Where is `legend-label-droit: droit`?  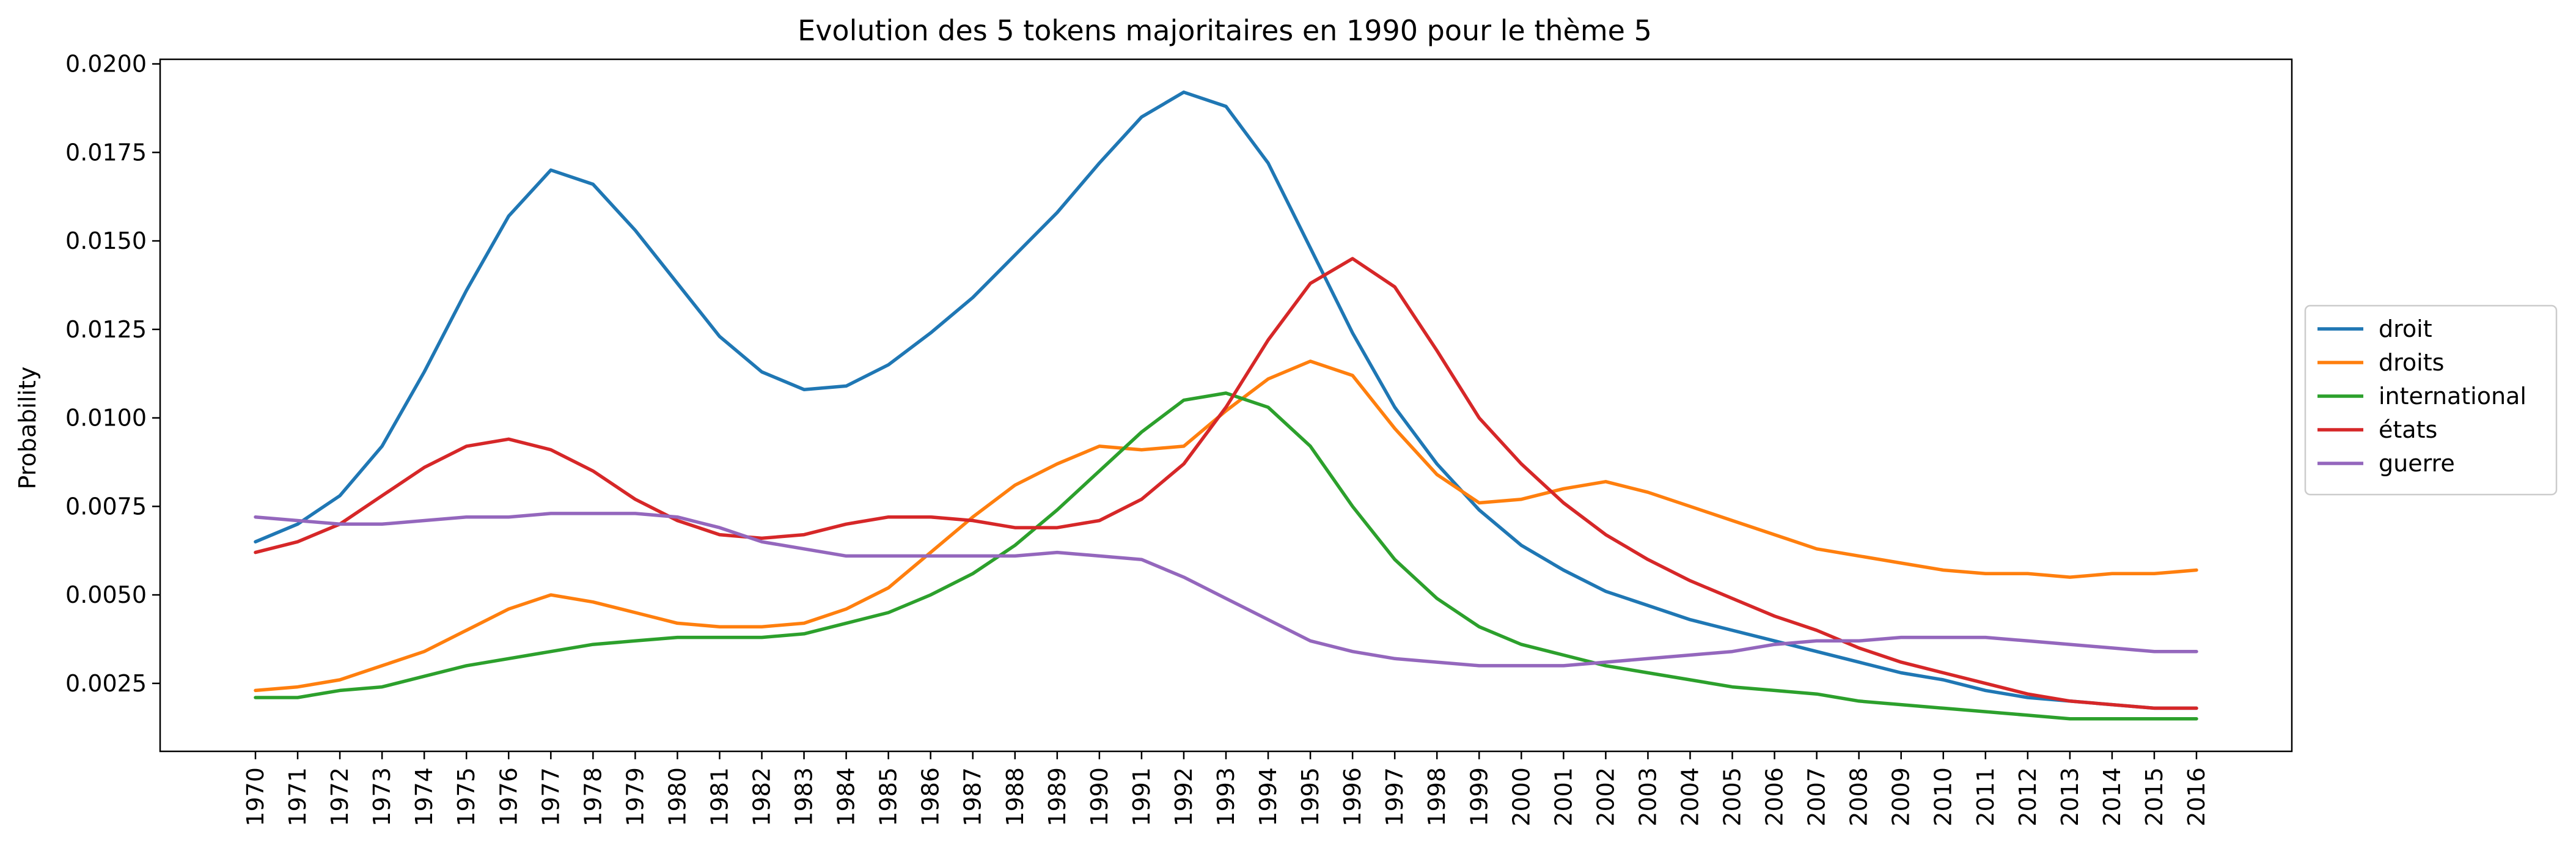
legend-label-droit: droit is located at coordinates (2405, 328).